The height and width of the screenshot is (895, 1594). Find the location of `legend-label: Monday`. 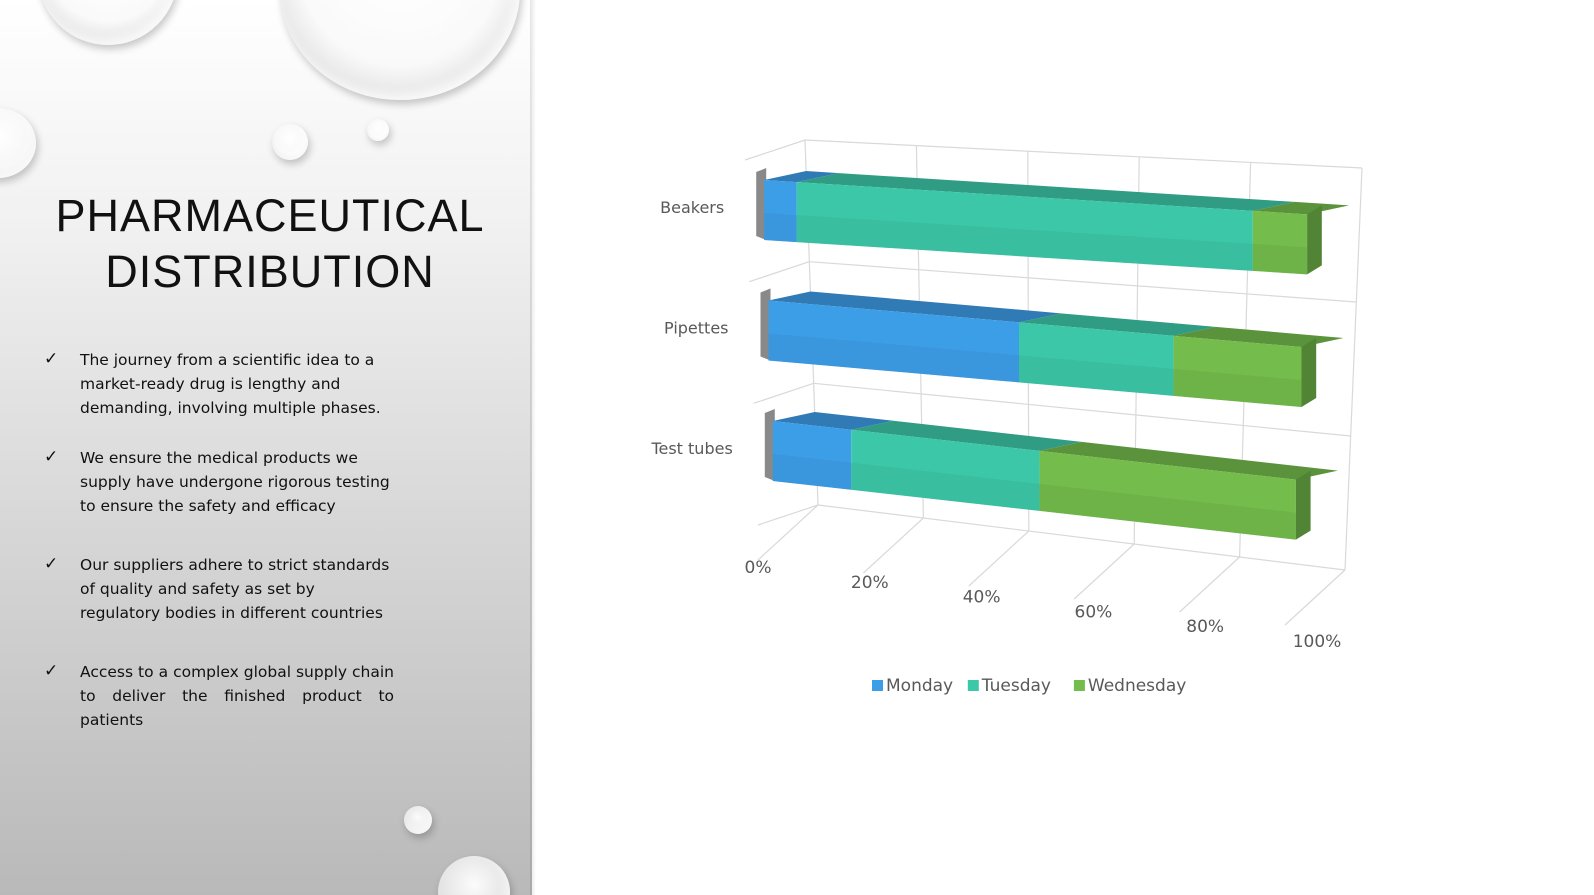

legend-label: Monday is located at coordinates (919, 686).